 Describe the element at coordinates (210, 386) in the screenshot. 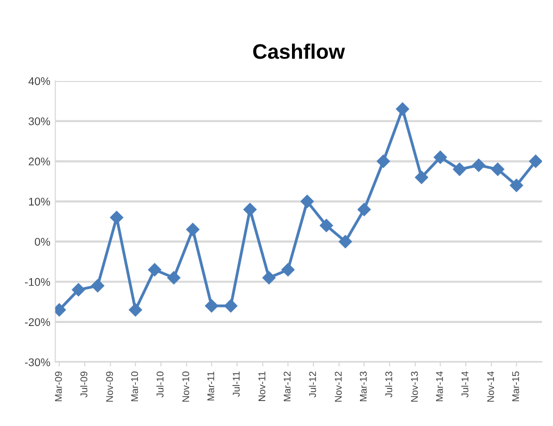

I see `x-tick-label: Mar-11` at that location.